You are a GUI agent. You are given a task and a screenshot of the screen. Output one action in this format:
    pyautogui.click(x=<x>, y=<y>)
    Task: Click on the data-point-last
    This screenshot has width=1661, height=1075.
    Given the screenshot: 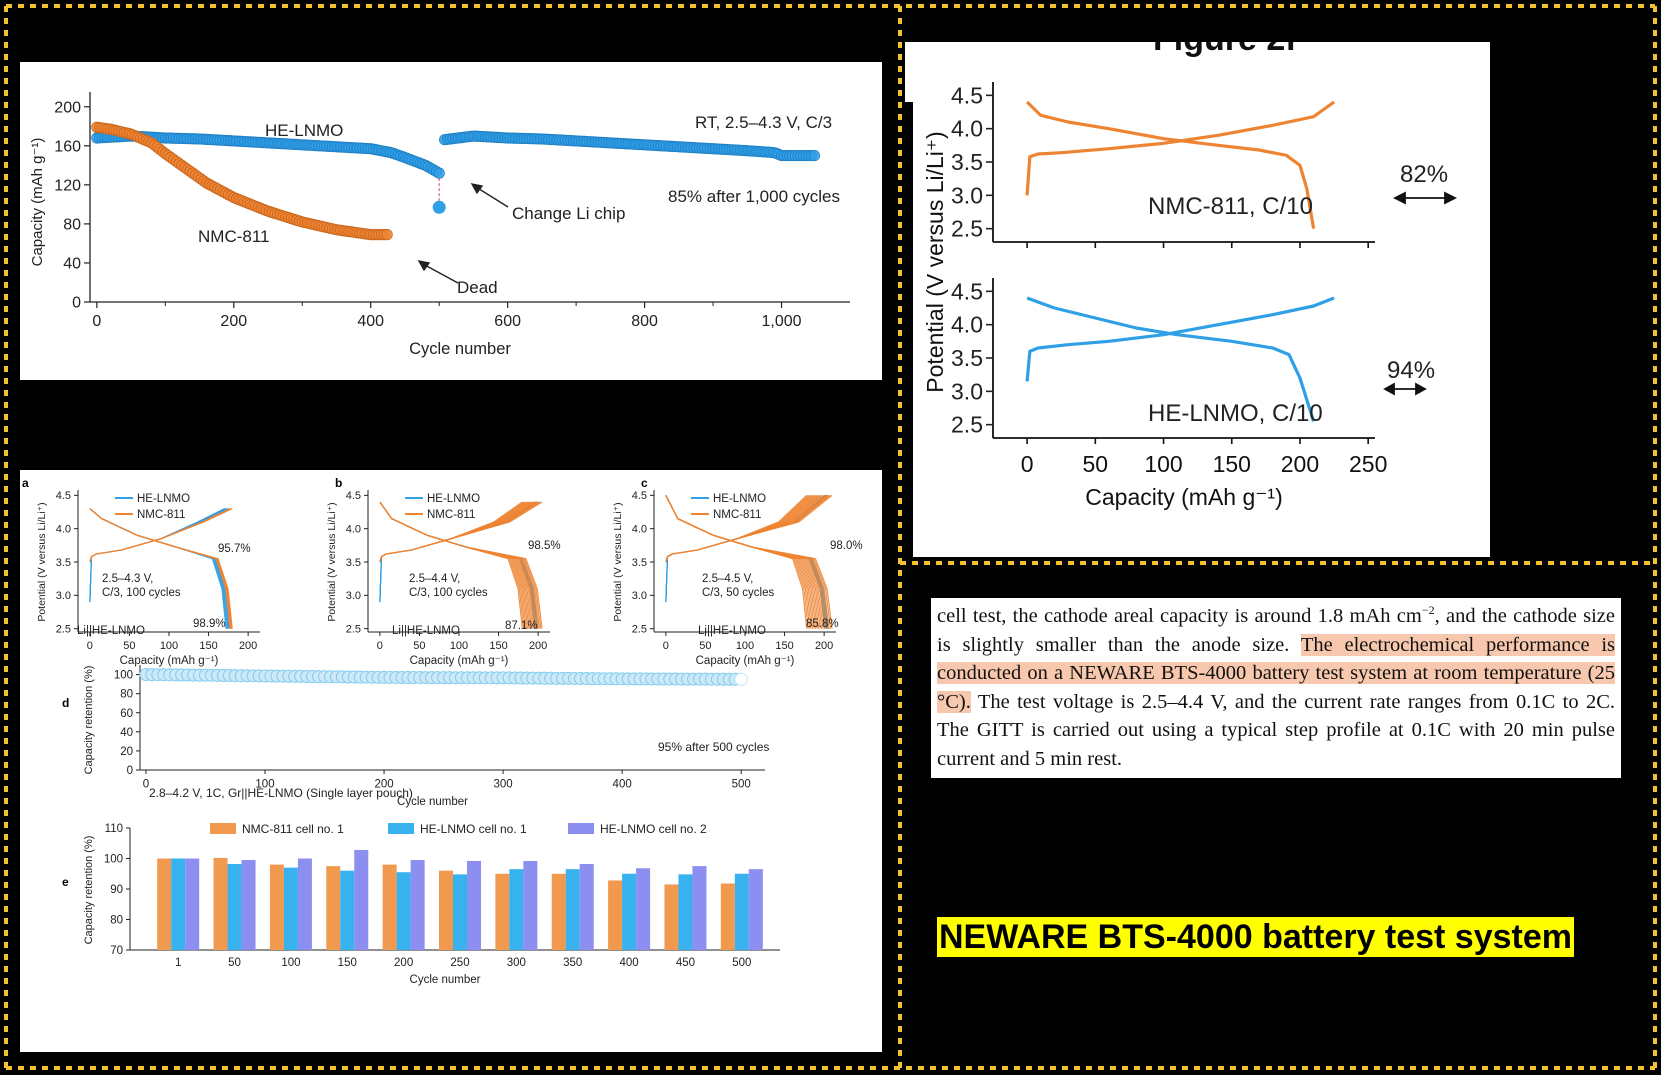 What is the action you would take?
    pyautogui.click(x=741, y=679)
    